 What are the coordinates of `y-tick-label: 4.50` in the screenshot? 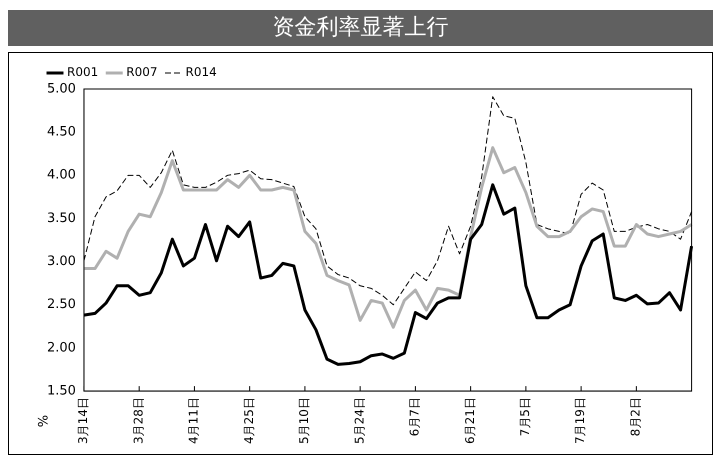 It's located at (61, 132).